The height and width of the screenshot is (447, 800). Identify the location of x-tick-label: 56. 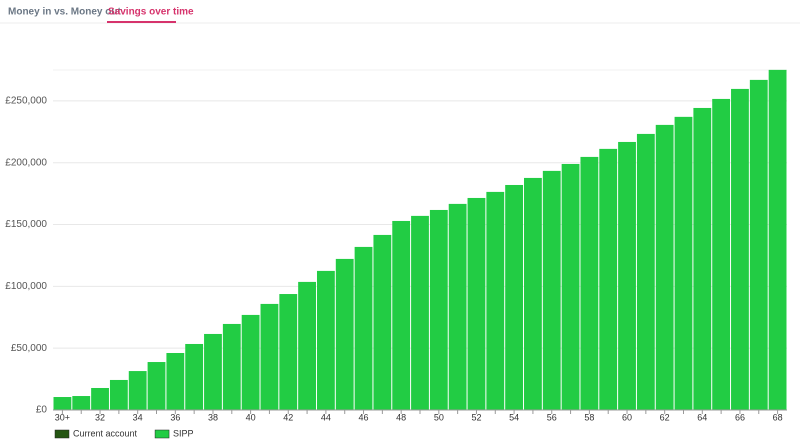
(552, 417).